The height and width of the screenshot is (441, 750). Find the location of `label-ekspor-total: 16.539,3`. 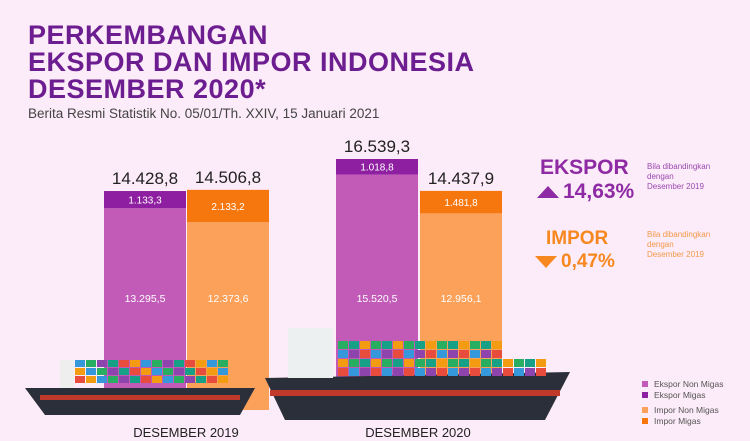

label-ekspor-total: 16.539,3 is located at coordinates (377, 146).